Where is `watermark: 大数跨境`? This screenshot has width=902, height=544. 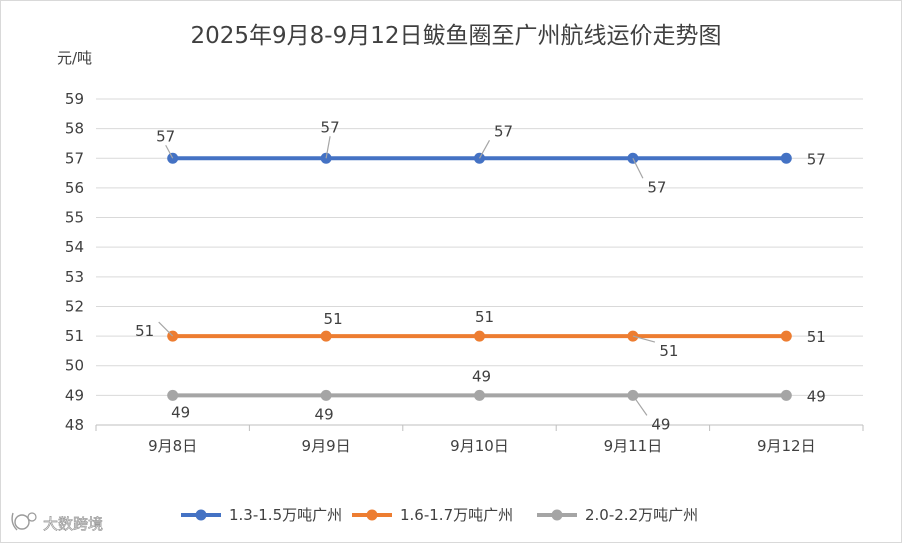 watermark: 大数跨境 is located at coordinates (57, 522).